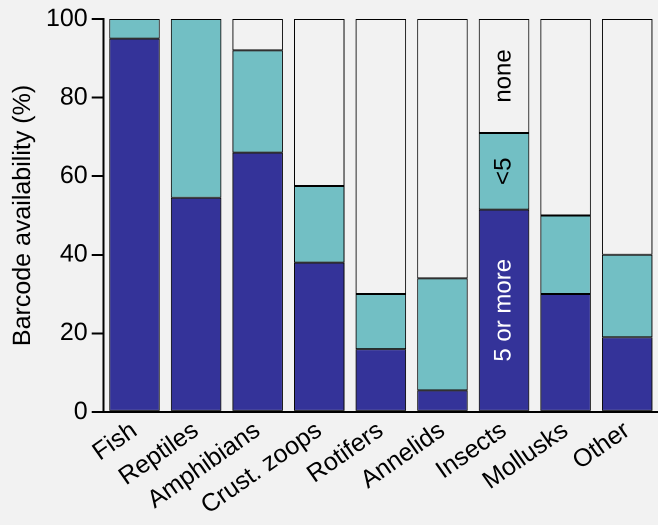 This screenshot has width=658, height=525. What do you see at coordinates (503, 76) in the screenshot?
I see `series-label: none` at bounding box center [503, 76].